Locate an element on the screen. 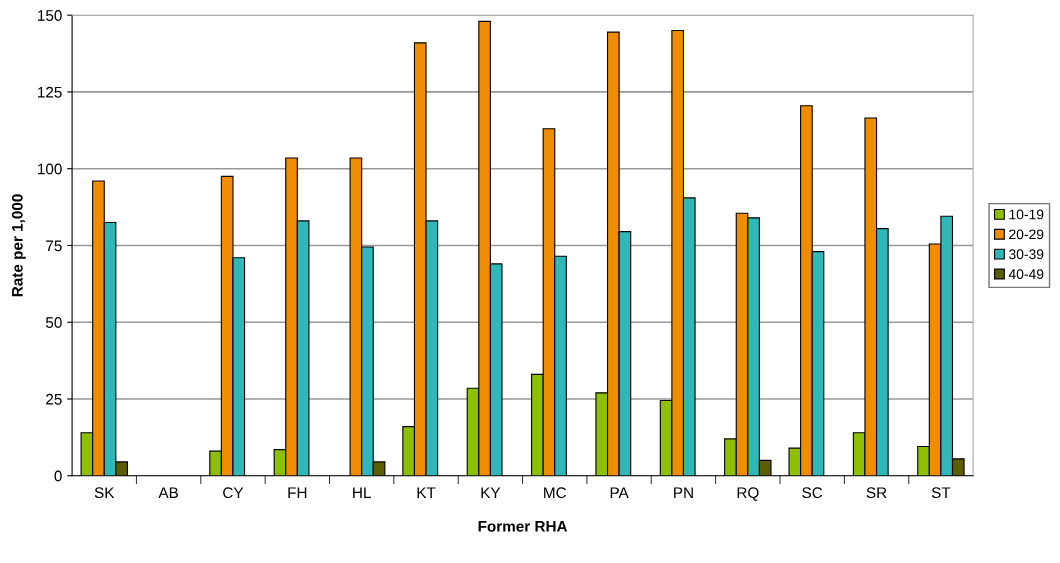 Image resolution: width=1060 pixels, height=563 pixels. y-tick-label: 50 is located at coordinates (53, 322).